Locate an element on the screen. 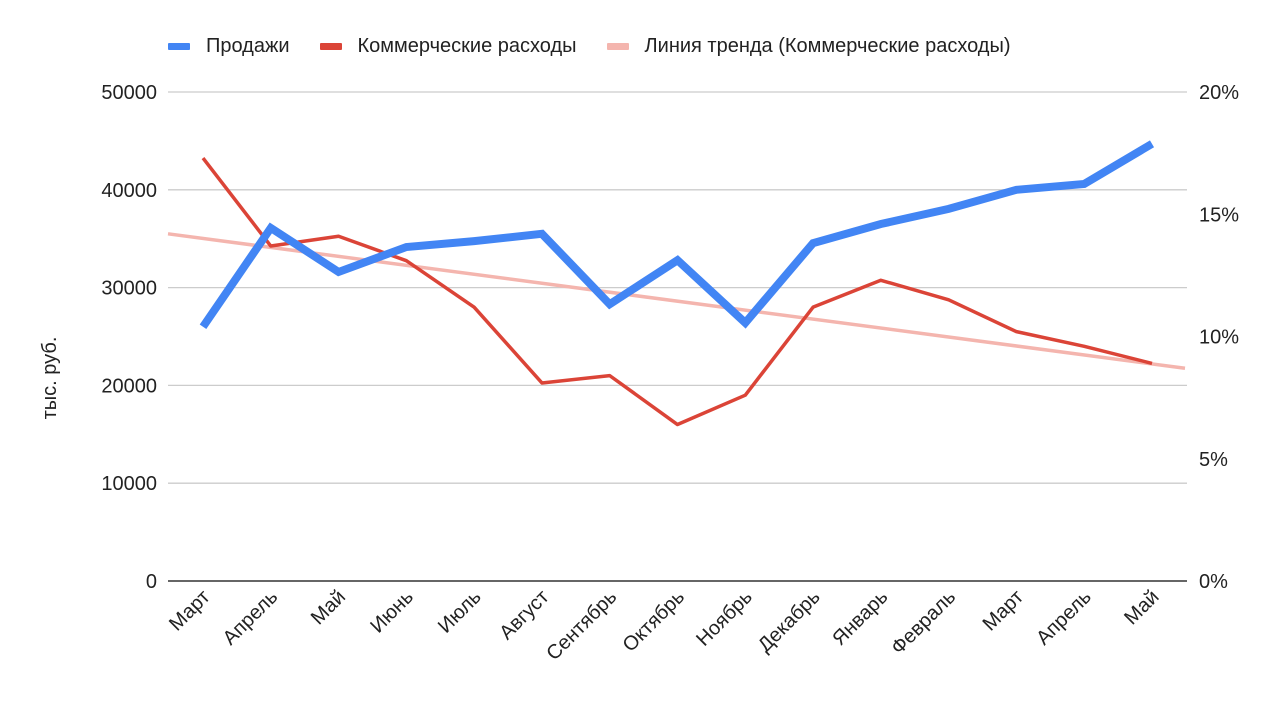 The image size is (1280, 709). left-tick-label: 40000 is located at coordinates (129, 191).